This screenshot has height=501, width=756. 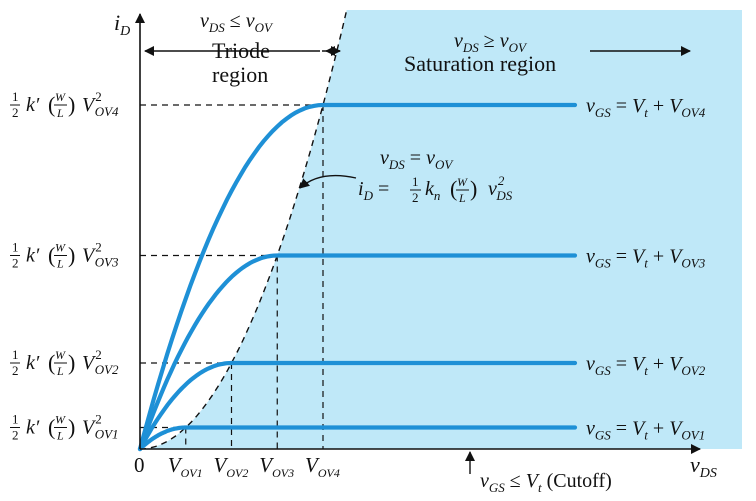 I want to click on boundary-eq1: vDS = vOV, so click(x=417, y=159).